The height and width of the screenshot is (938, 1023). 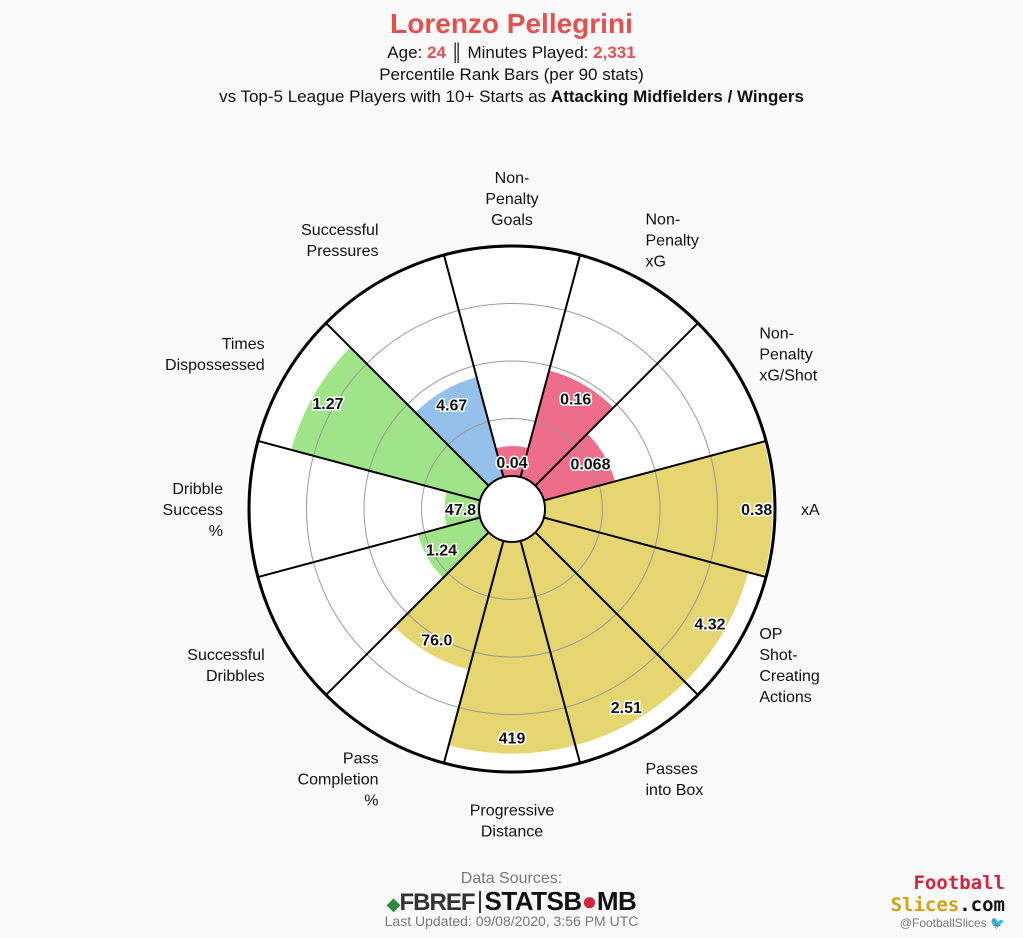 I want to click on value-label-10: 1.27, so click(x=327, y=404).